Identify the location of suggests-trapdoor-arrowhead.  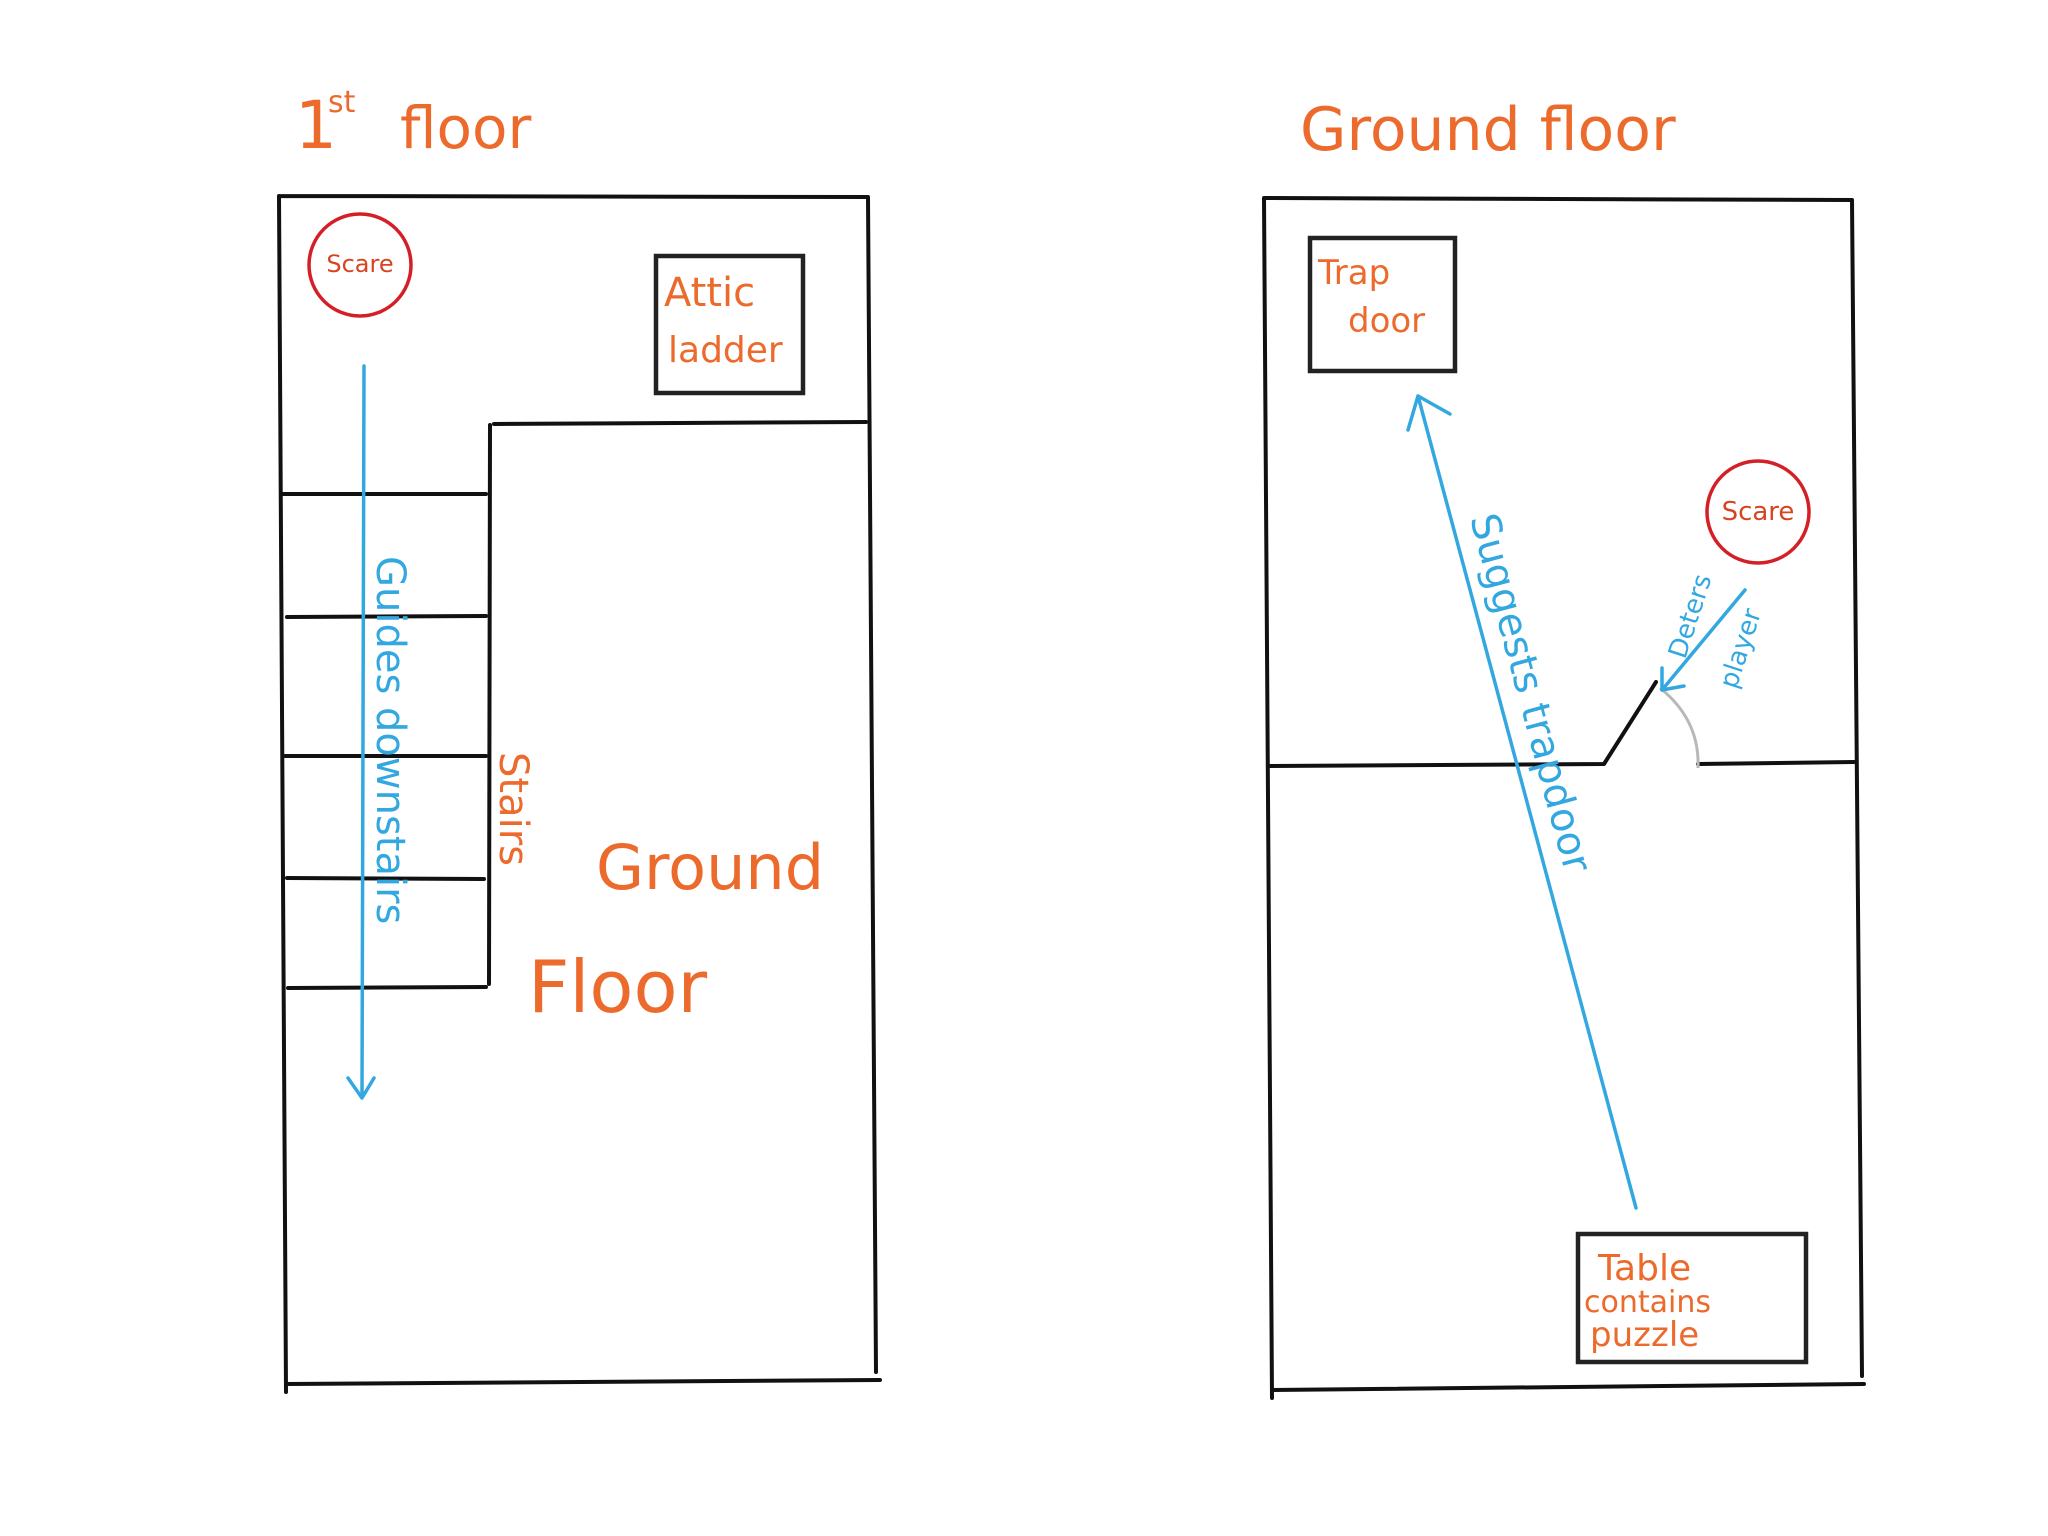
(1429, 413).